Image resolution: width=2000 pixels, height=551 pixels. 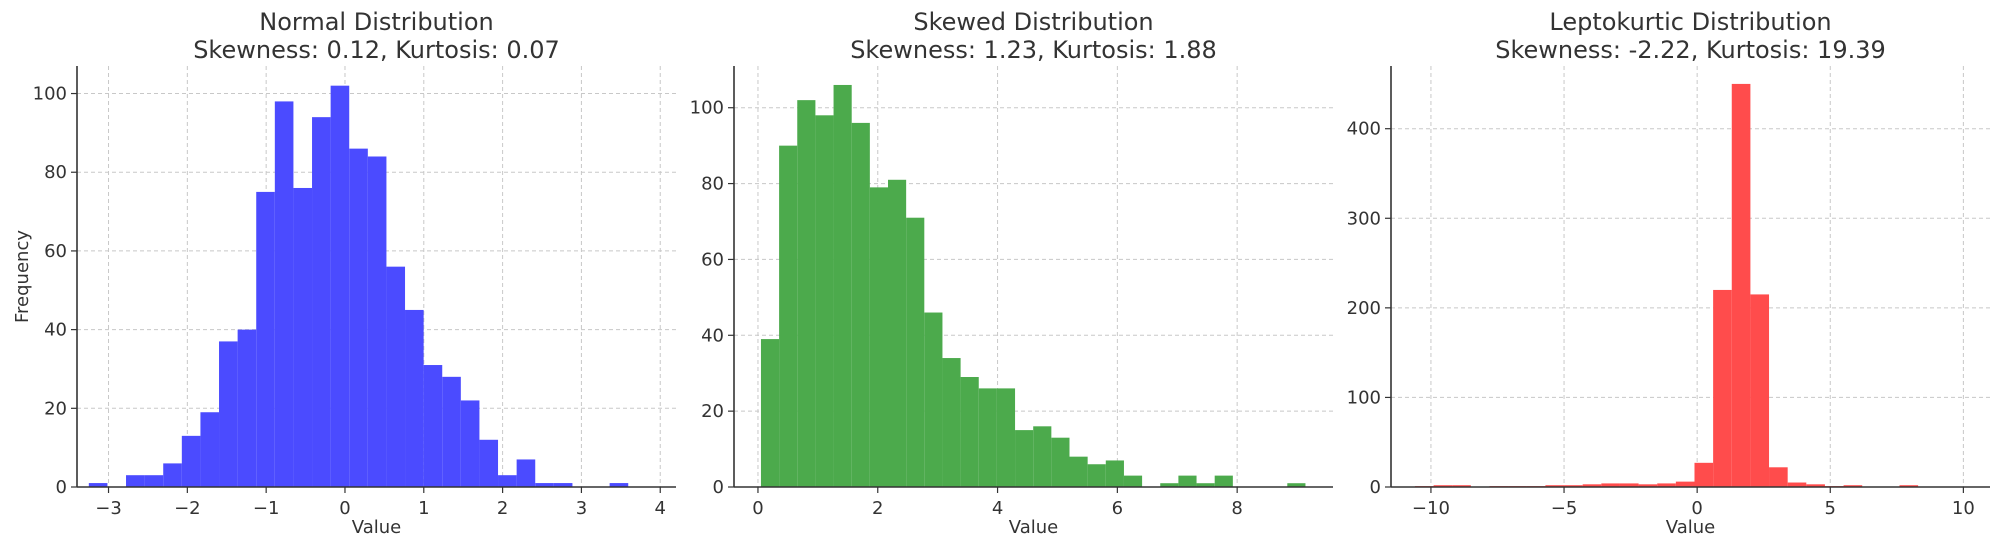 What do you see at coordinates (108, 508) in the screenshot?
I see `x-tick-label: −3` at bounding box center [108, 508].